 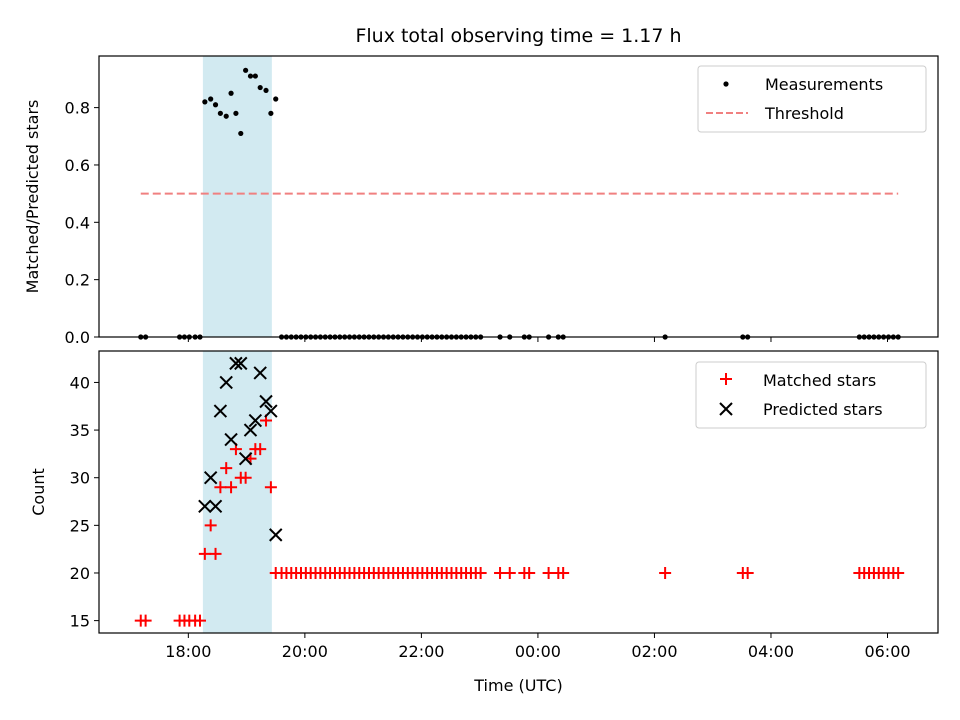 I want to click on x-axis-ticks-bottom: 18:00 20:00 22:00 00:00 02:00 04:00 06:00, so click(x=538, y=647).